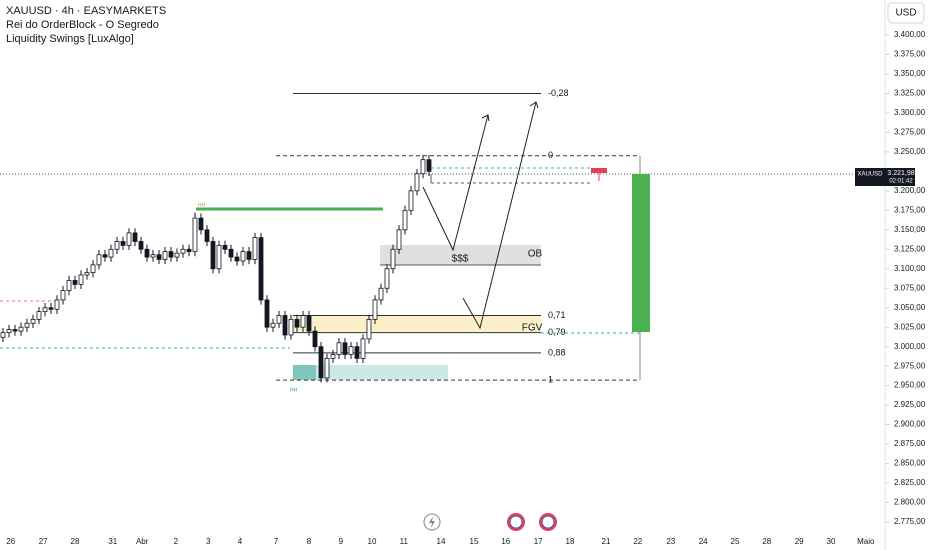 Image resolution: width=932 pixels, height=550 pixels. Describe the element at coordinates (910, 34) in the screenshot. I see `y-tick-label: 3.400,00` at that location.